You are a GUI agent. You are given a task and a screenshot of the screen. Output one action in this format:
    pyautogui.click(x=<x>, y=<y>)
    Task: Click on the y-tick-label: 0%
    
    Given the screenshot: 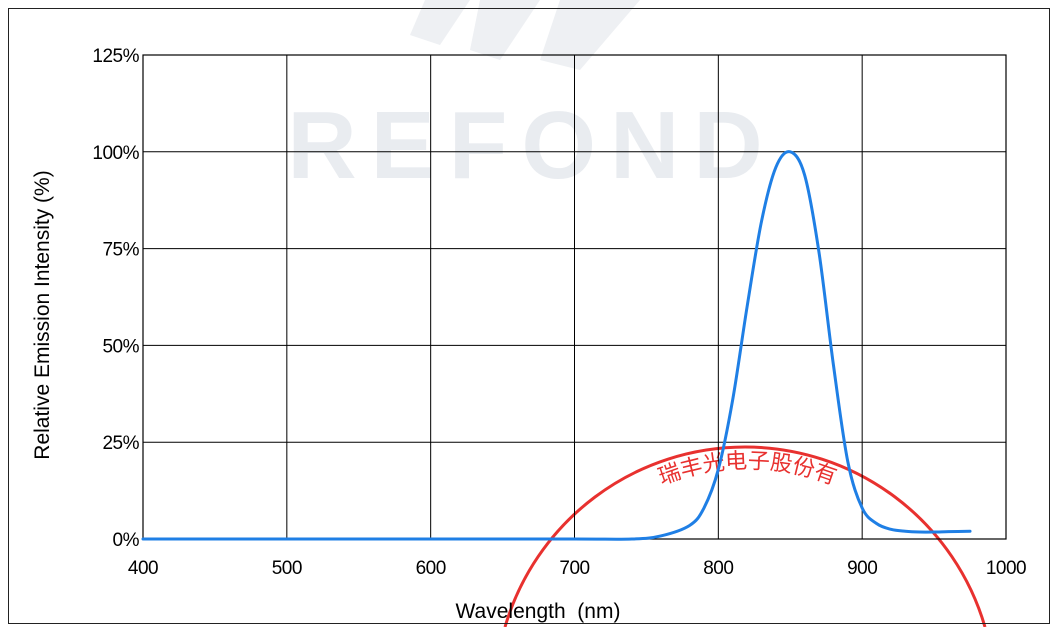 What is the action you would take?
    pyautogui.click(x=126, y=540)
    